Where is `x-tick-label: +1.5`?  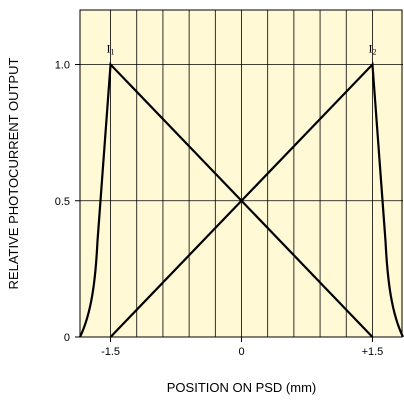 x-tick-label: +1.5 is located at coordinates (373, 352).